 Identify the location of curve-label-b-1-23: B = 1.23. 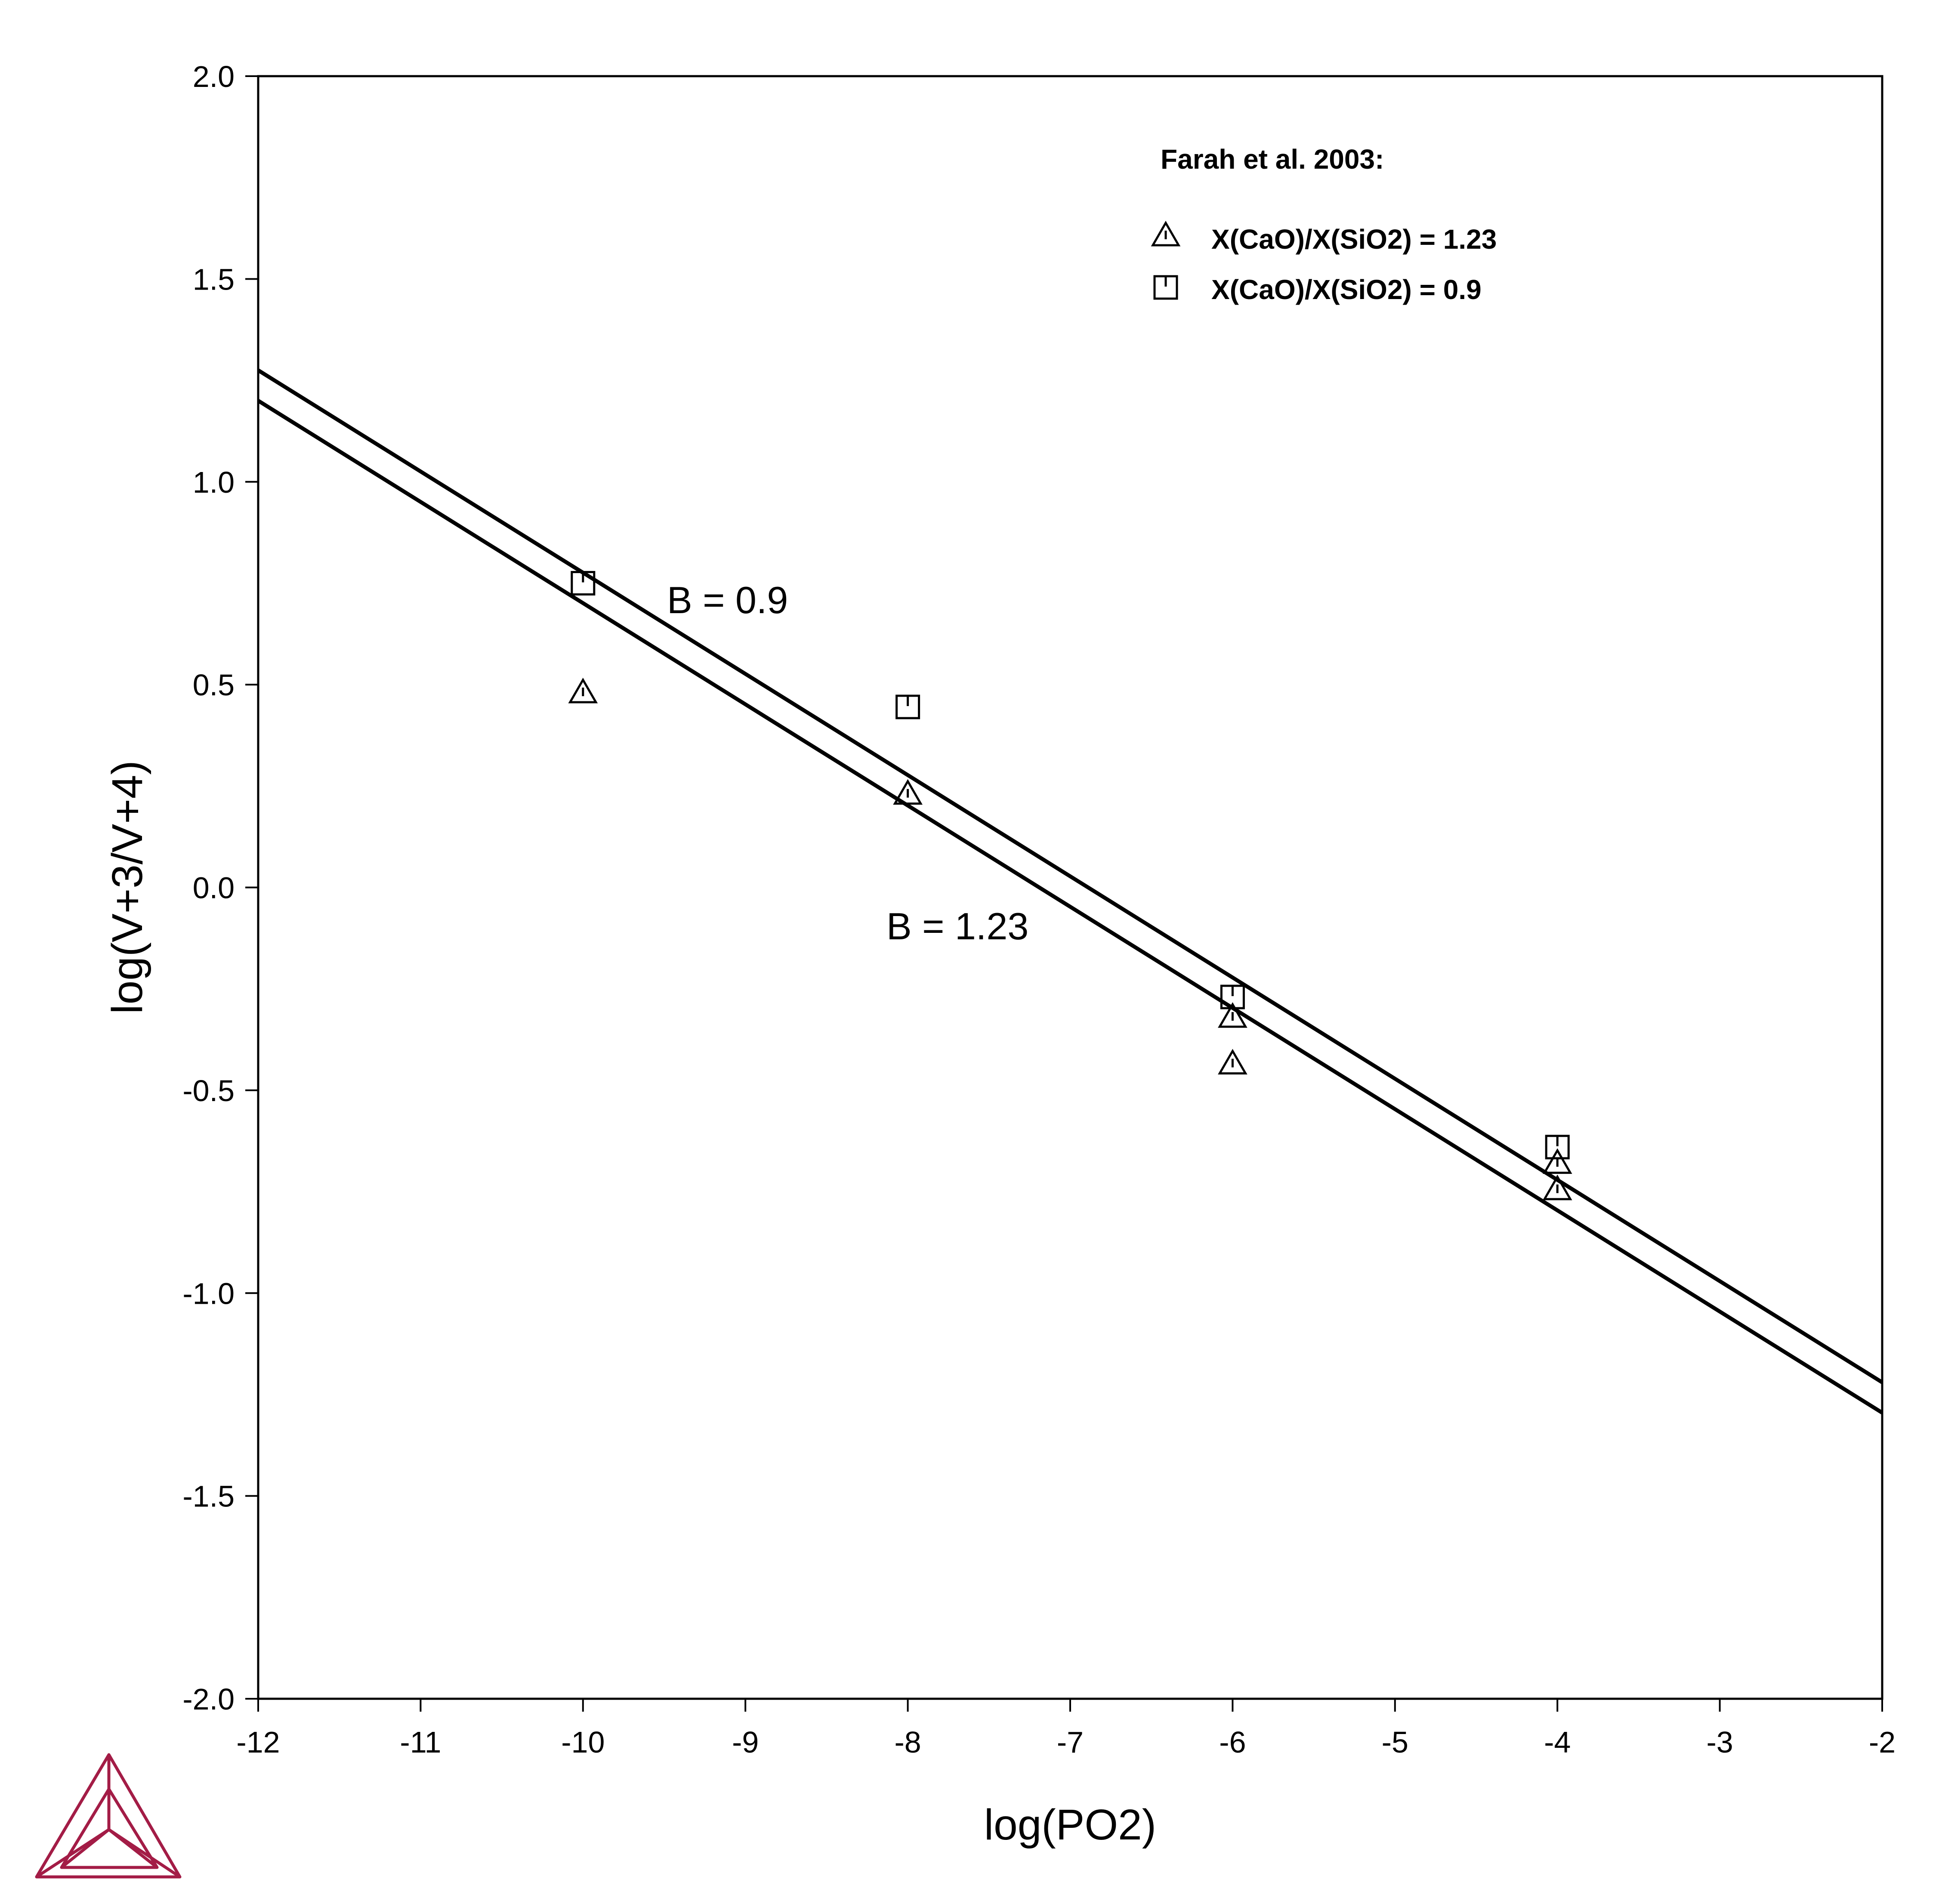
(957, 926).